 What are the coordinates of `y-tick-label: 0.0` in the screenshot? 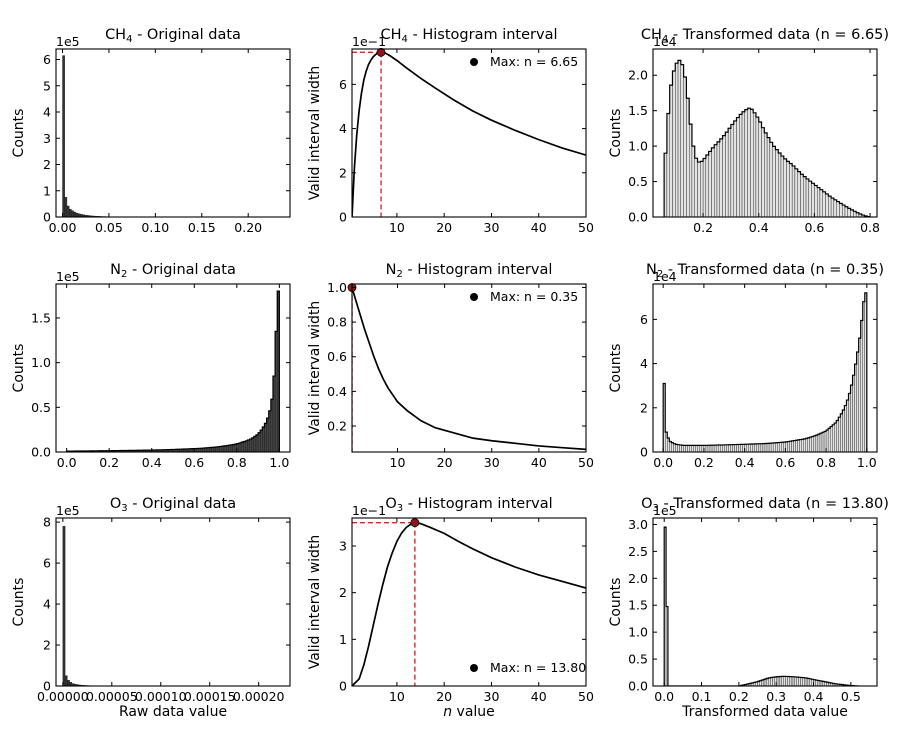 It's located at (638, 217).